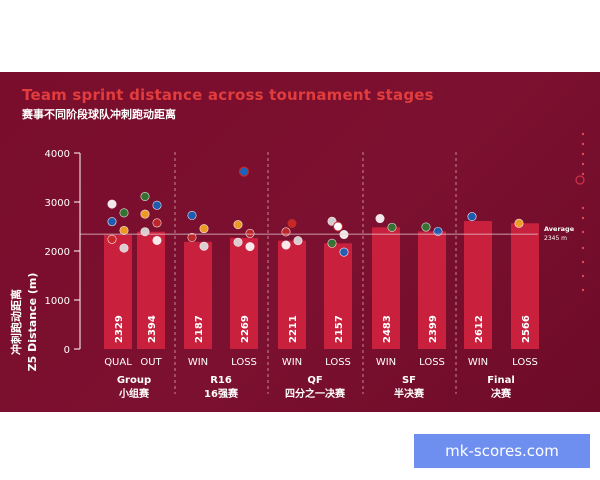 The image size is (600, 480). I want to click on stage-label-cn: 四分之一决赛, so click(315, 393).